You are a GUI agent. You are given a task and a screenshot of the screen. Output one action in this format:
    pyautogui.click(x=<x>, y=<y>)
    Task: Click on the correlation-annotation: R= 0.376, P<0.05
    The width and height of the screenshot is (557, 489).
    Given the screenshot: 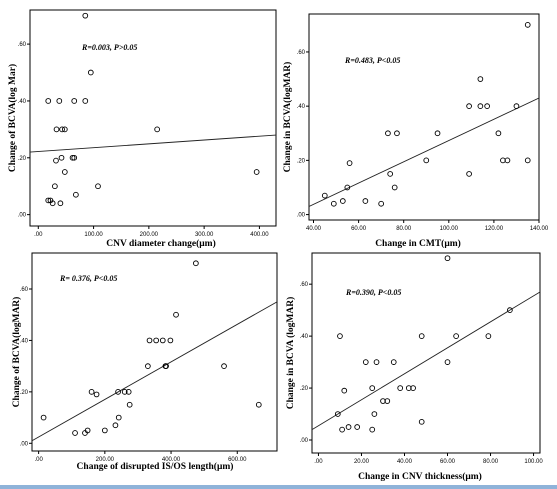 What is the action you would take?
    pyautogui.click(x=88, y=278)
    